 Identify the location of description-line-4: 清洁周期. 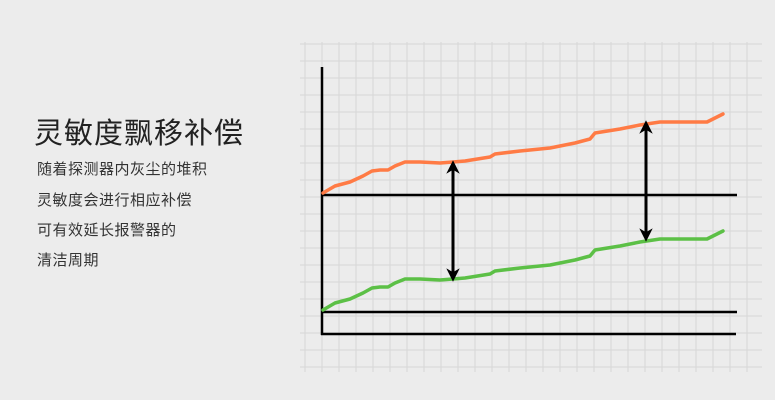
(68, 260).